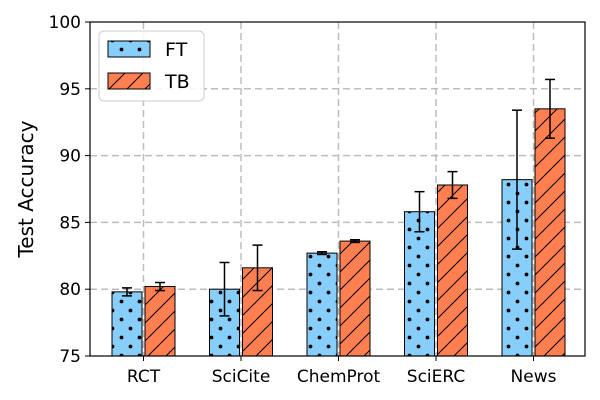  Describe the element at coordinates (26, 189) in the screenshot. I see `y-axis-title: Test Accuracy` at that location.